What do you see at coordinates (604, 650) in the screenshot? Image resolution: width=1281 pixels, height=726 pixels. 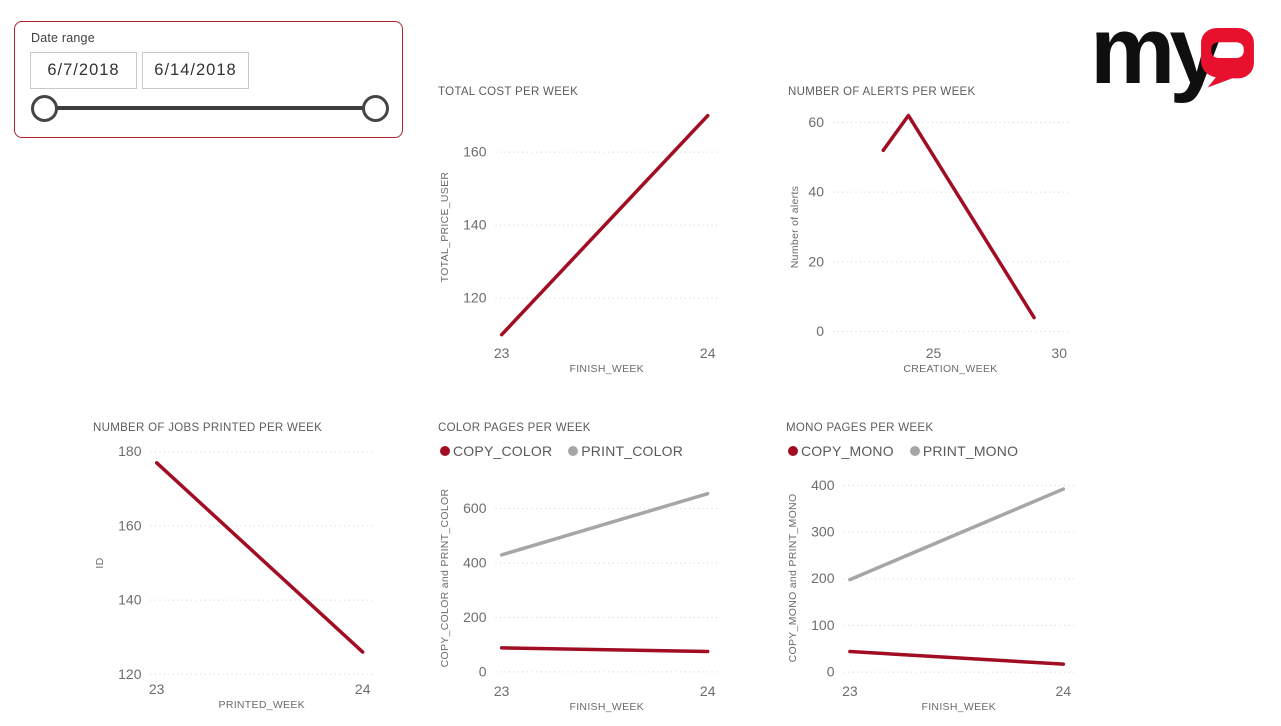 I see `series-line-COPY_COLOR` at bounding box center [604, 650].